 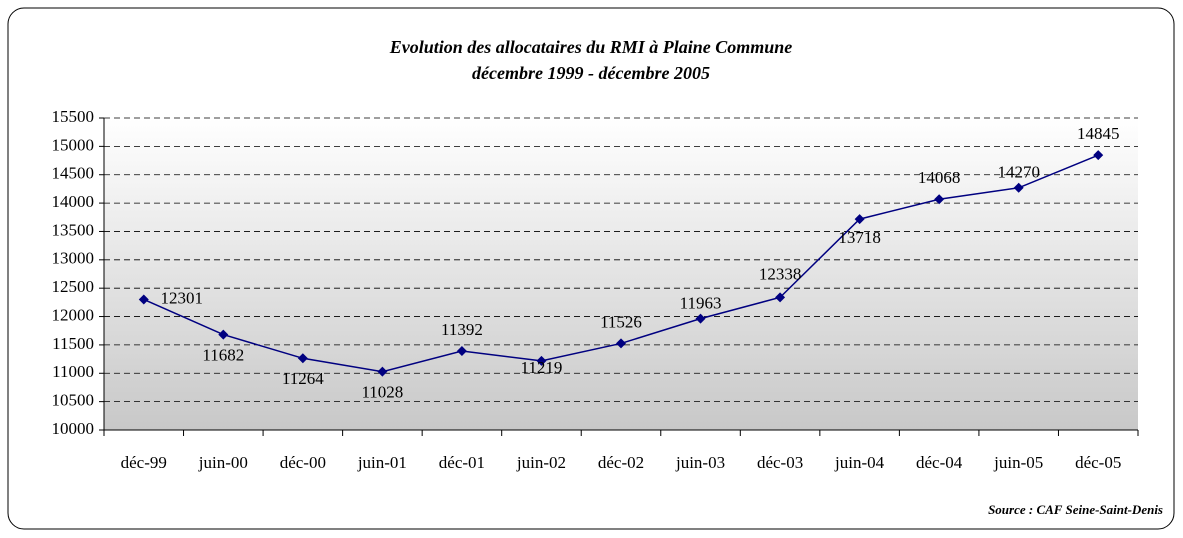 I want to click on data-label: 13718, so click(x=859, y=237).